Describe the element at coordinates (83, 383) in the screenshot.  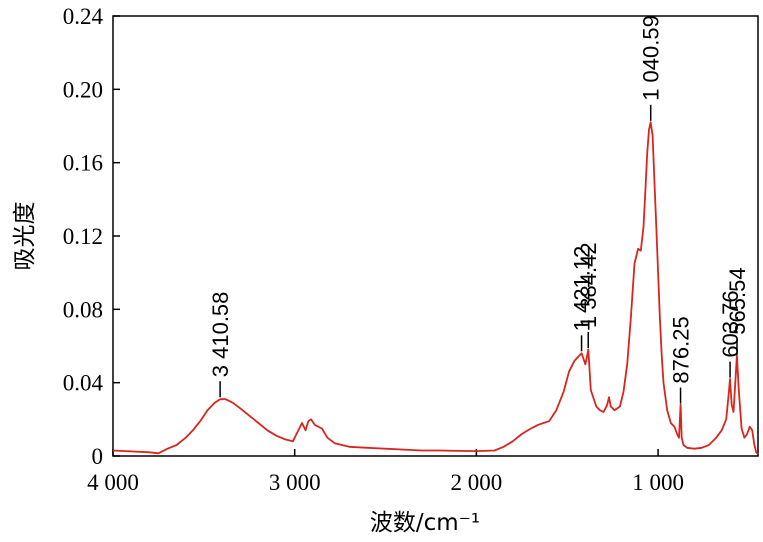
I see `y-tick-label: 0.04` at that location.